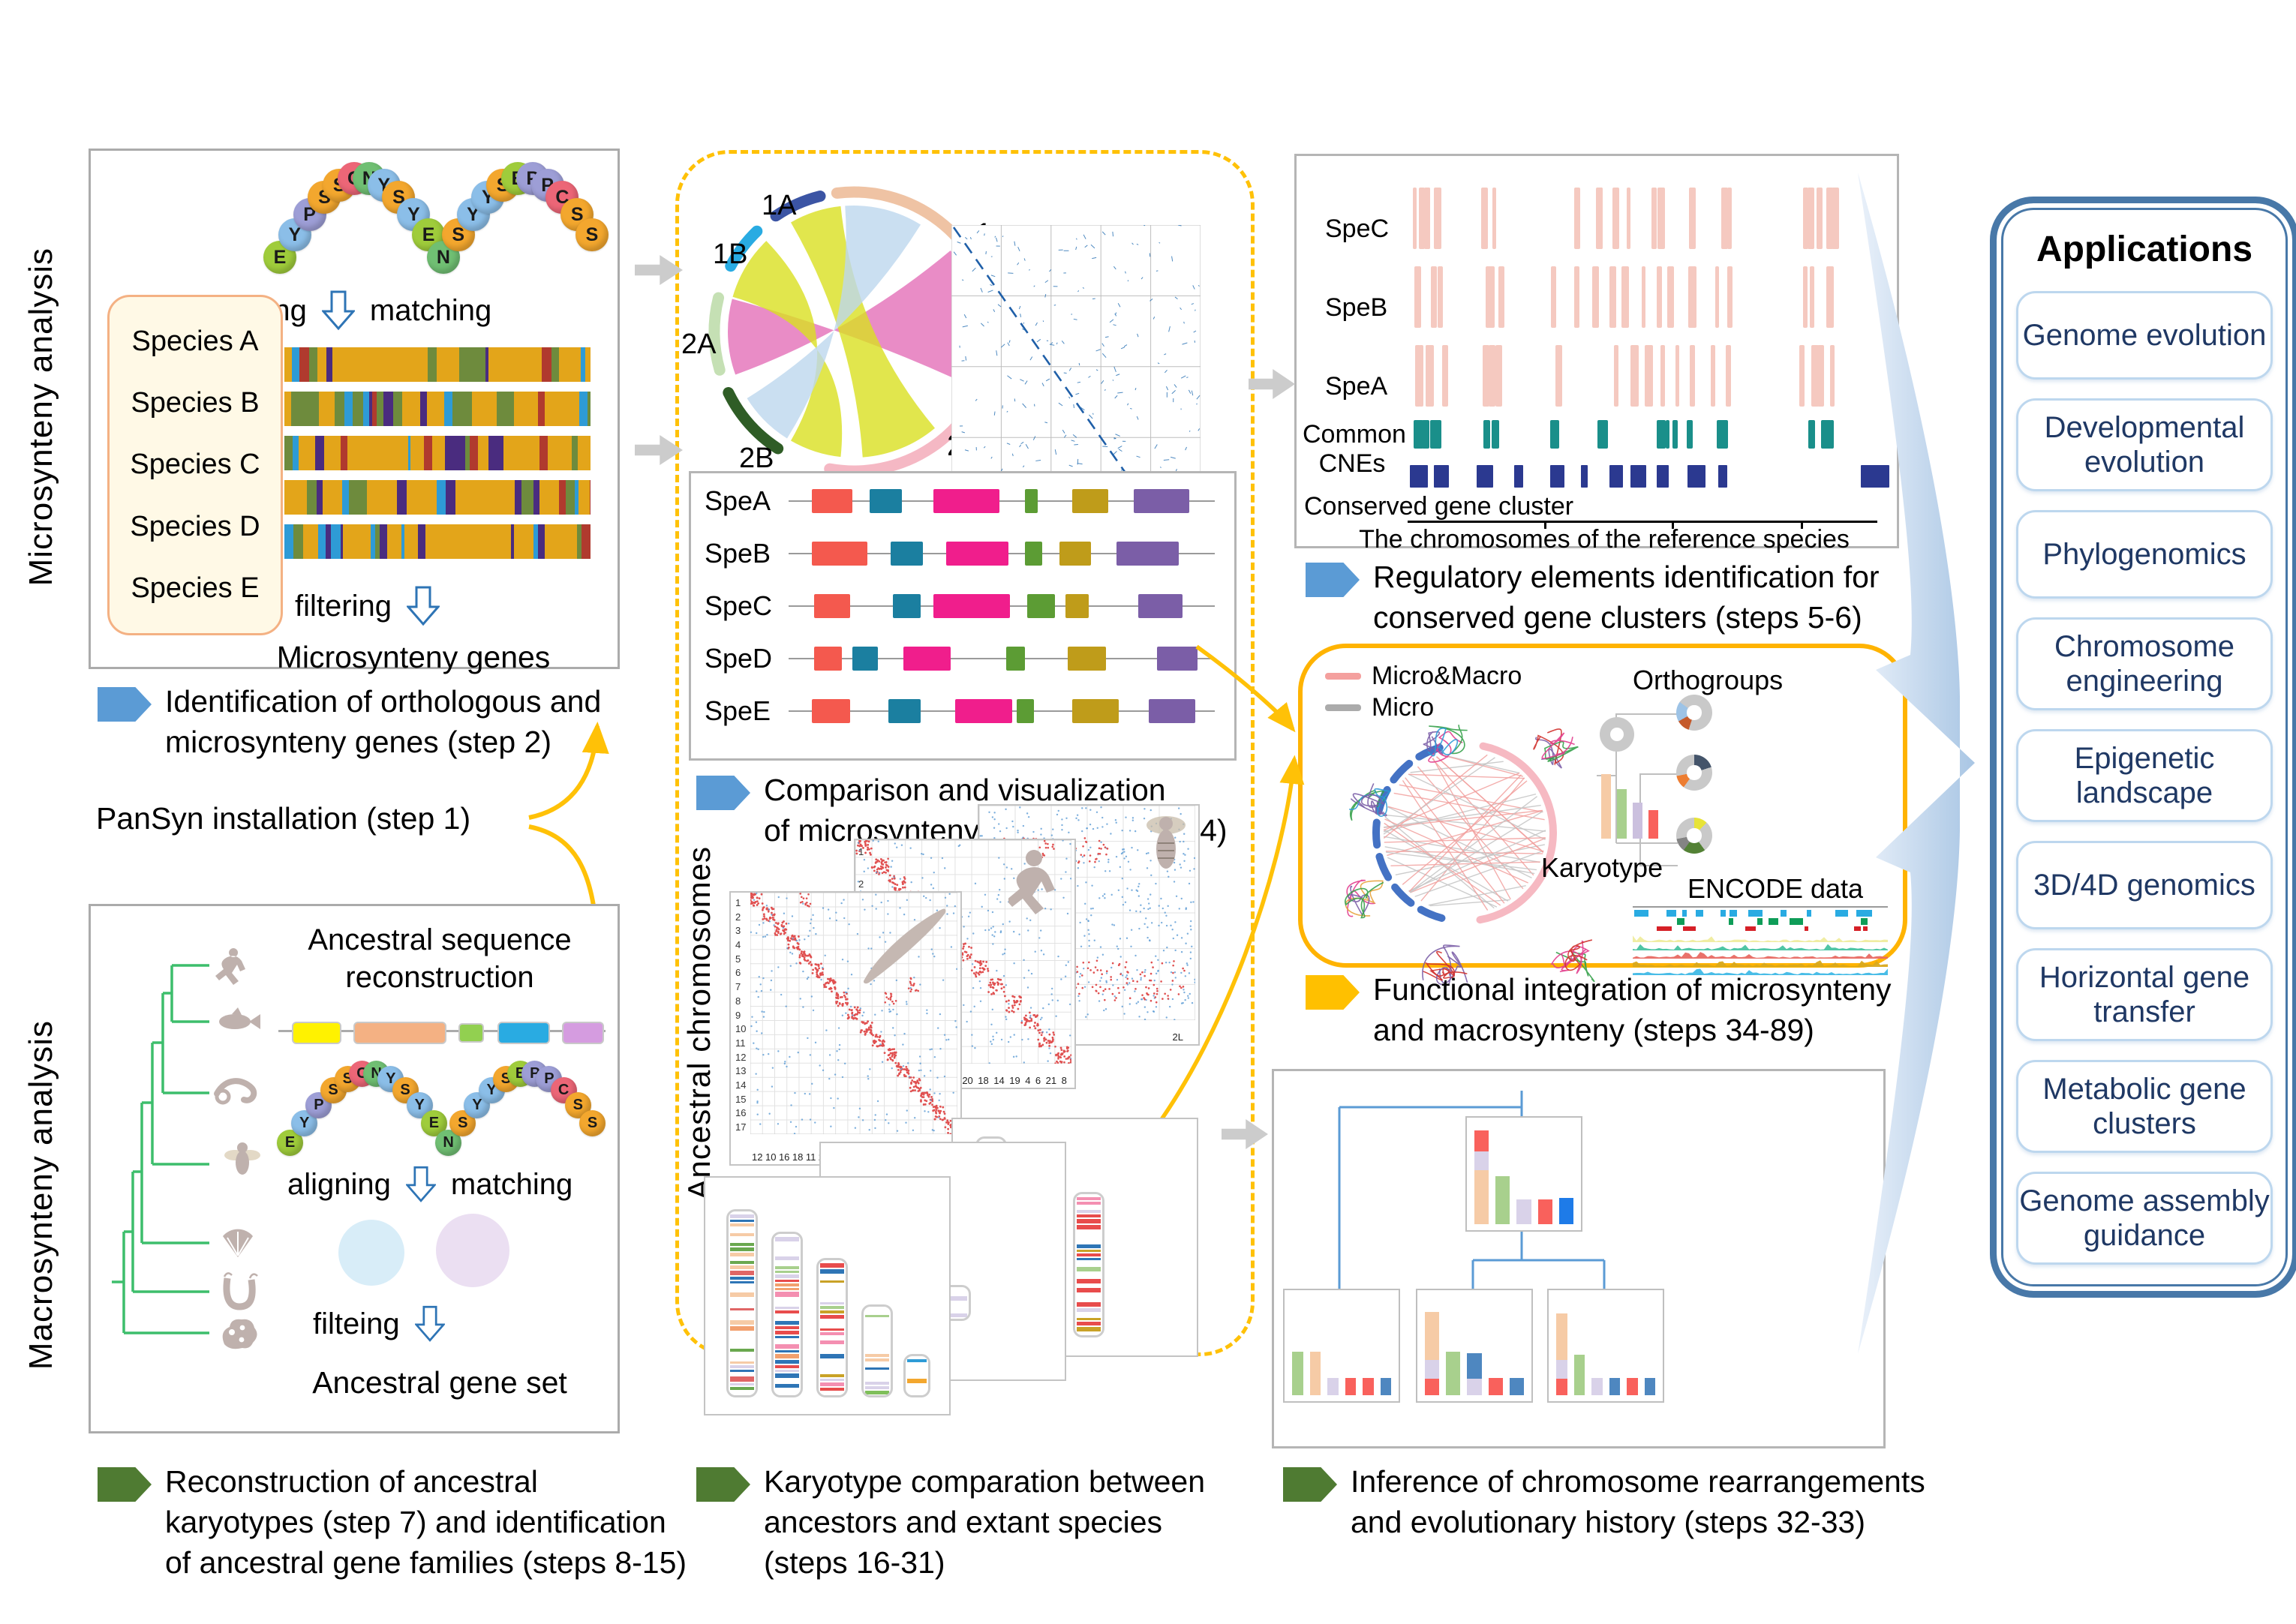 The image size is (2296, 1624). Describe the element at coordinates (2144, 775) in the screenshot. I see `application-item: Epigenetic landscape` at that location.